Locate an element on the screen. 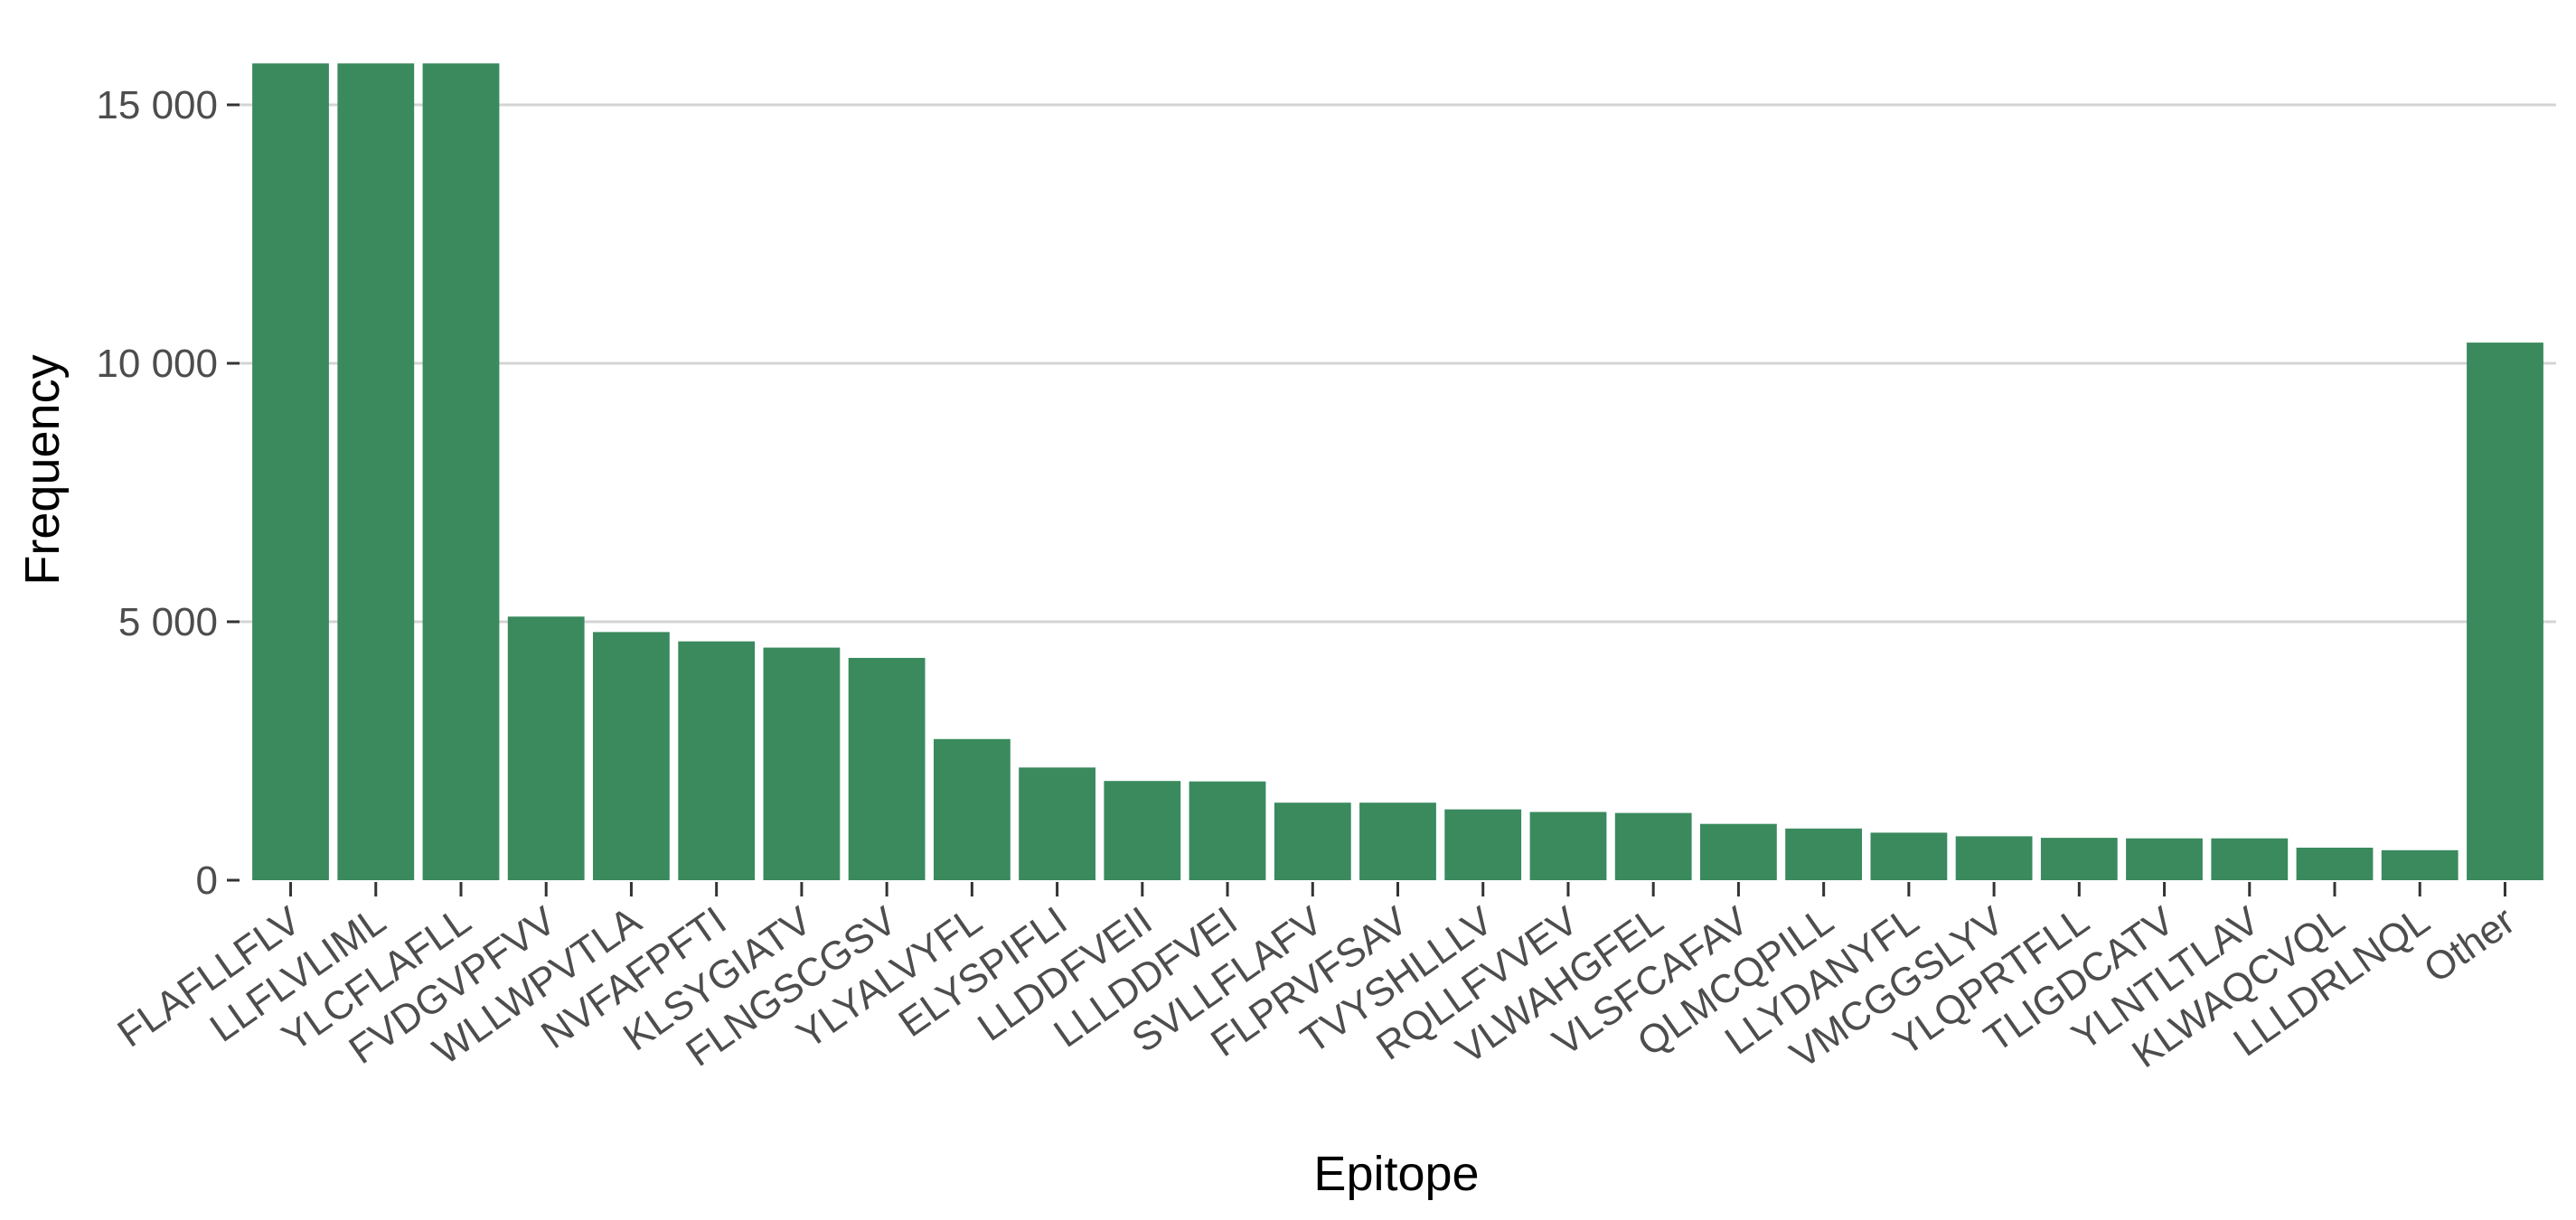  y-tick-label: 10 000 is located at coordinates (157, 364).